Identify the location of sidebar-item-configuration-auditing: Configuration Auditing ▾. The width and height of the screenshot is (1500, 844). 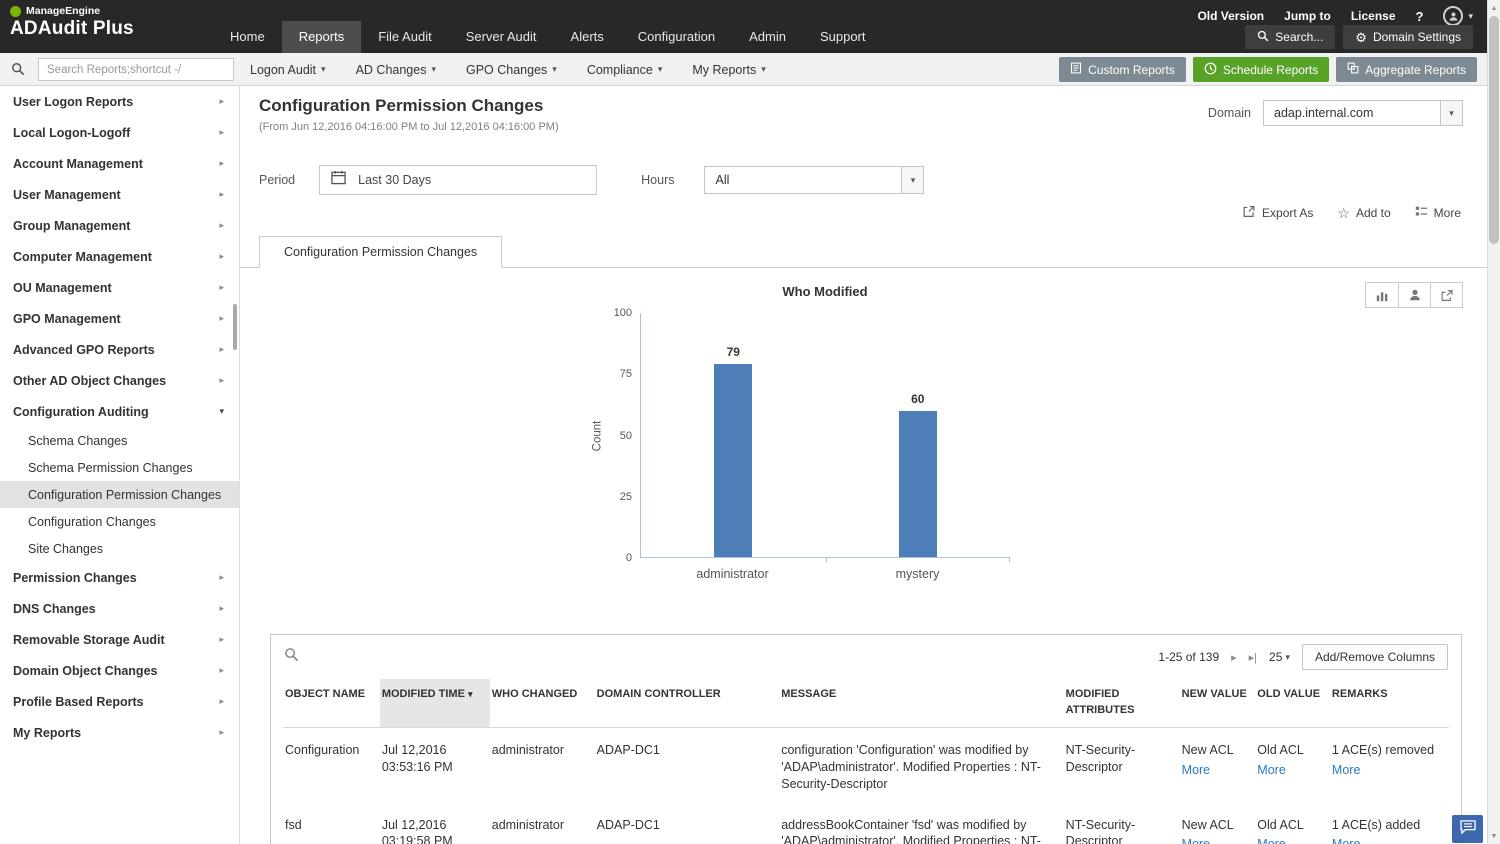
(119, 411).